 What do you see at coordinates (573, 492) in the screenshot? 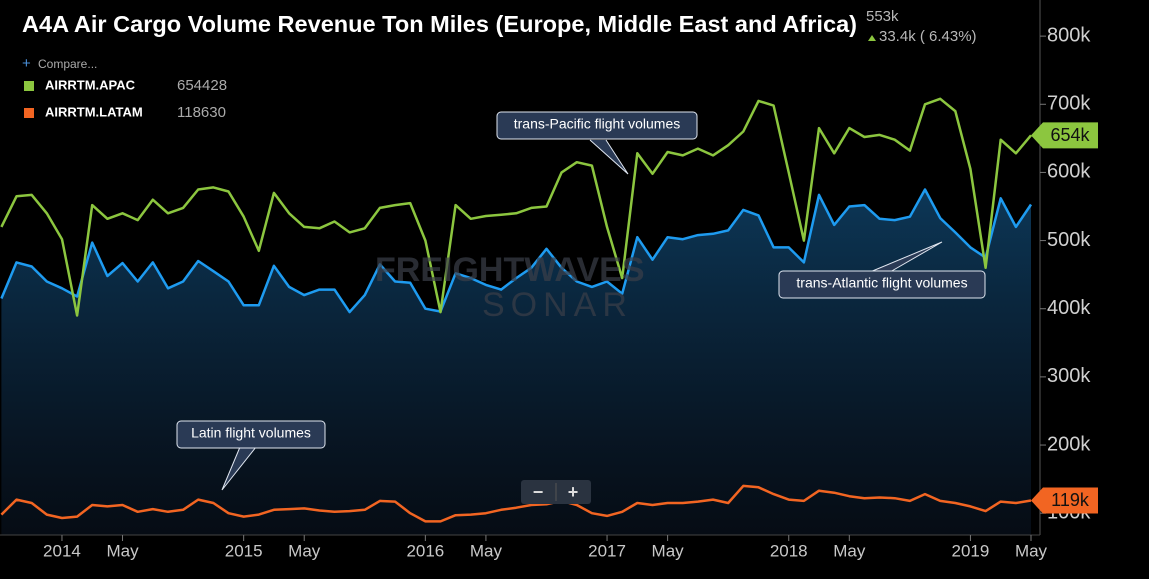
I see `zoom-in: +` at bounding box center [573, 492].